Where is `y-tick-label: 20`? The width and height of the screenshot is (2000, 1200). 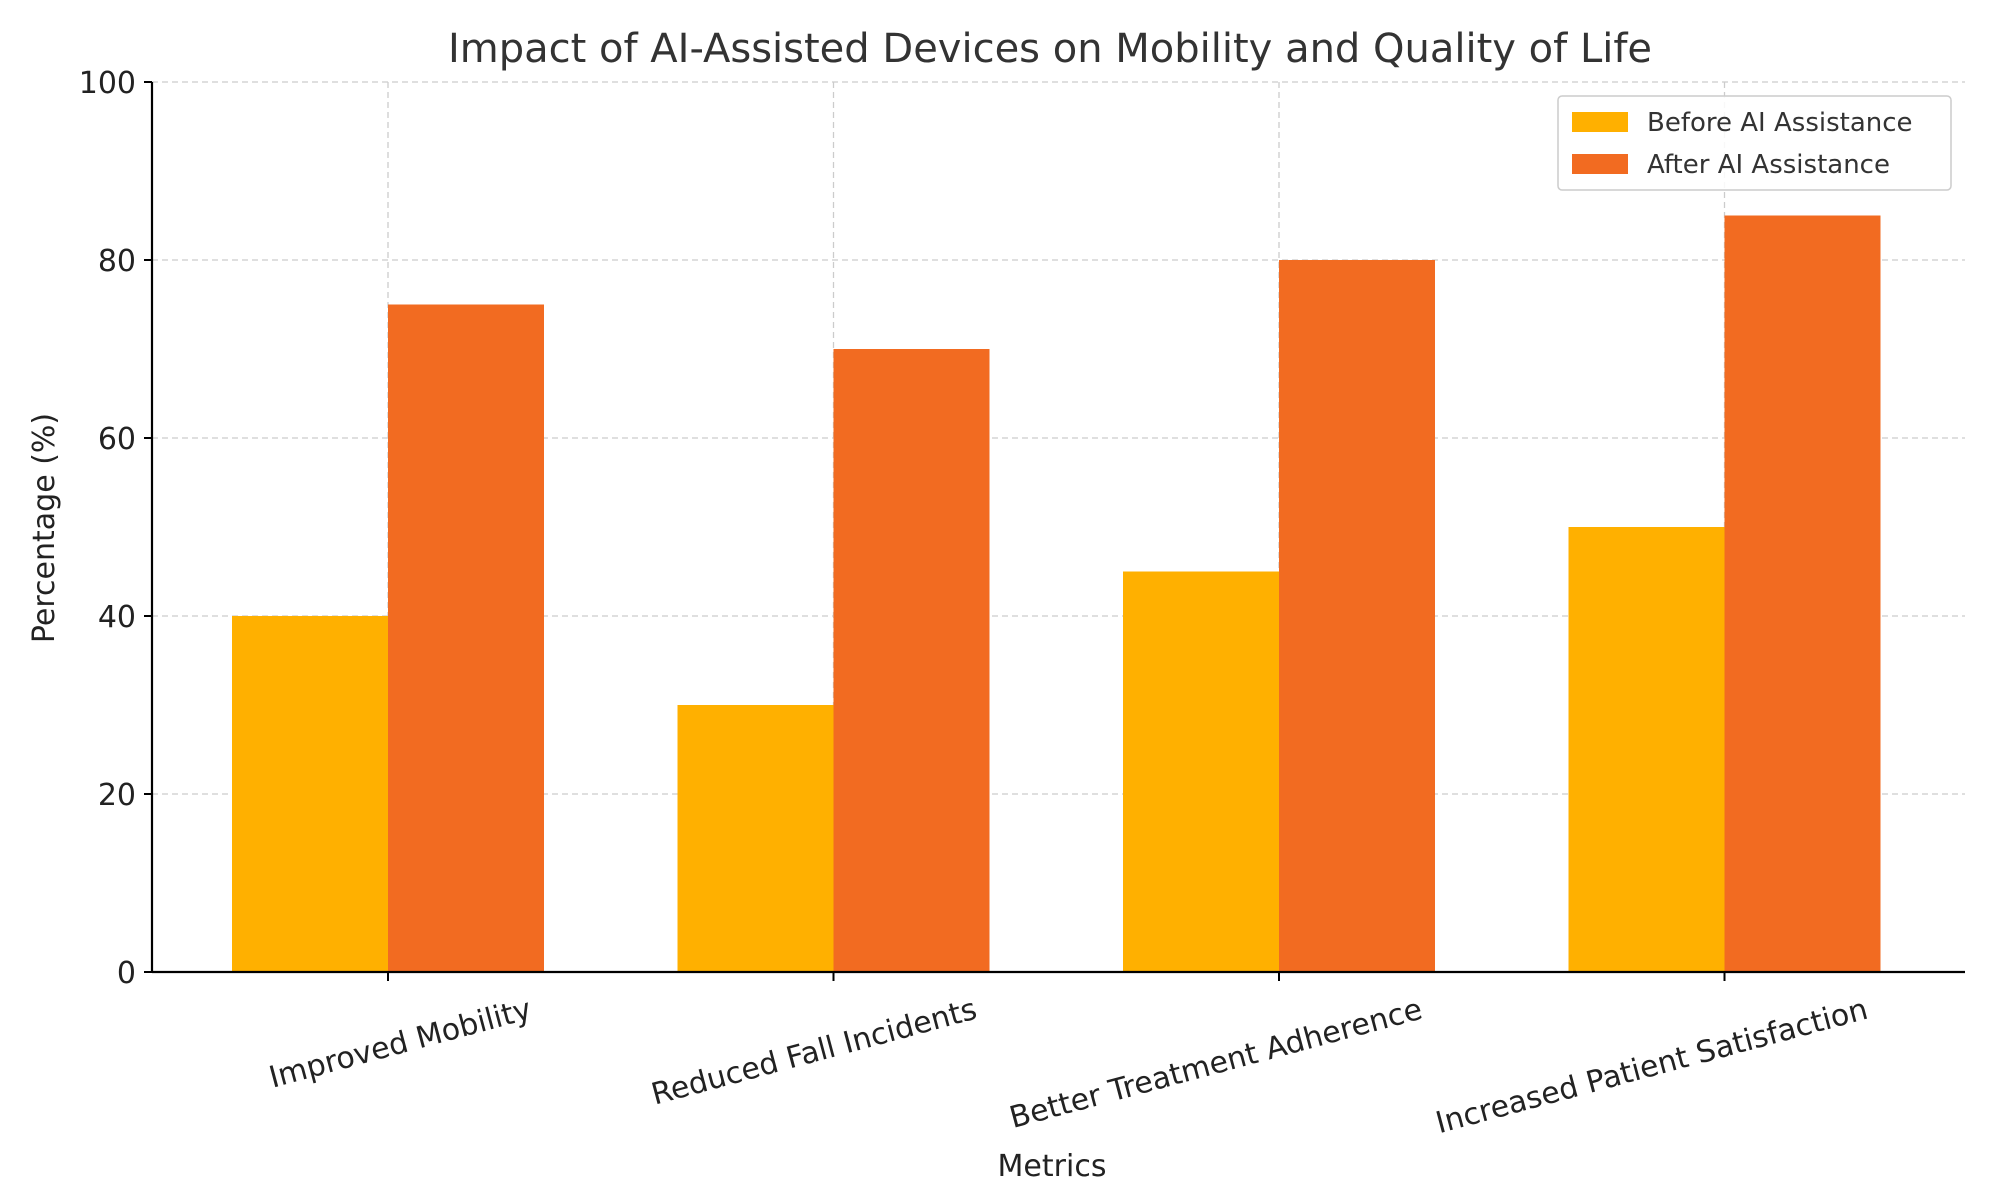
y-tick-label: 20 is located at coordinates (117, 795).